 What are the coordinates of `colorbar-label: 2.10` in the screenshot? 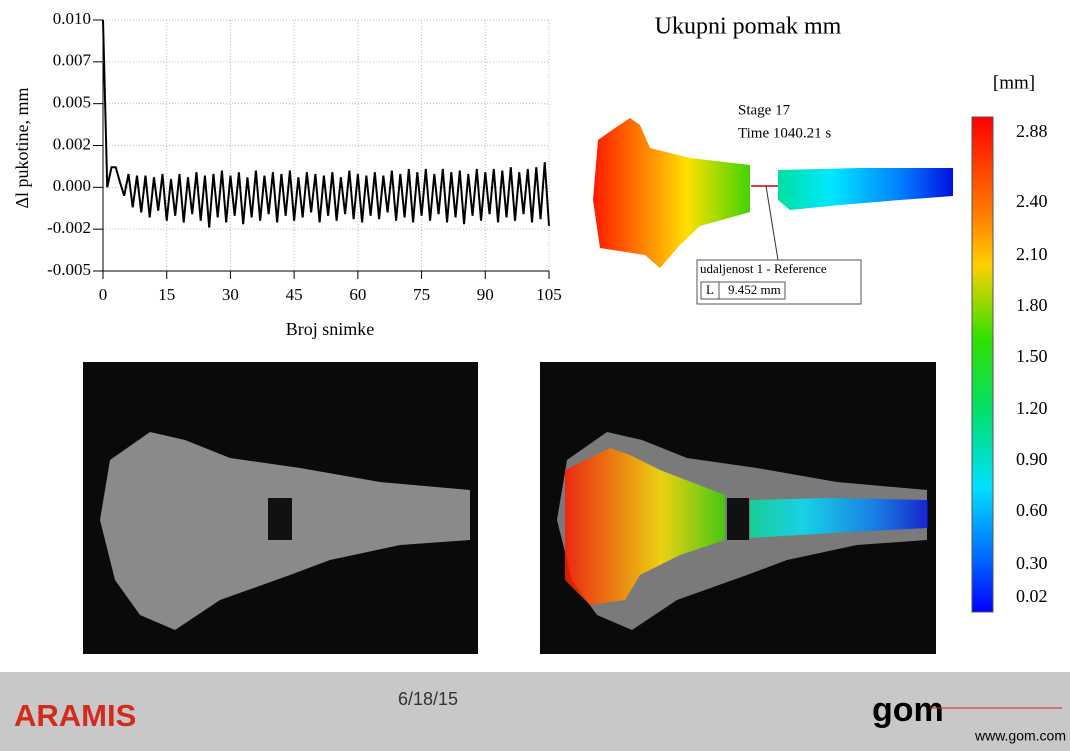 It's located at (1032, 254).